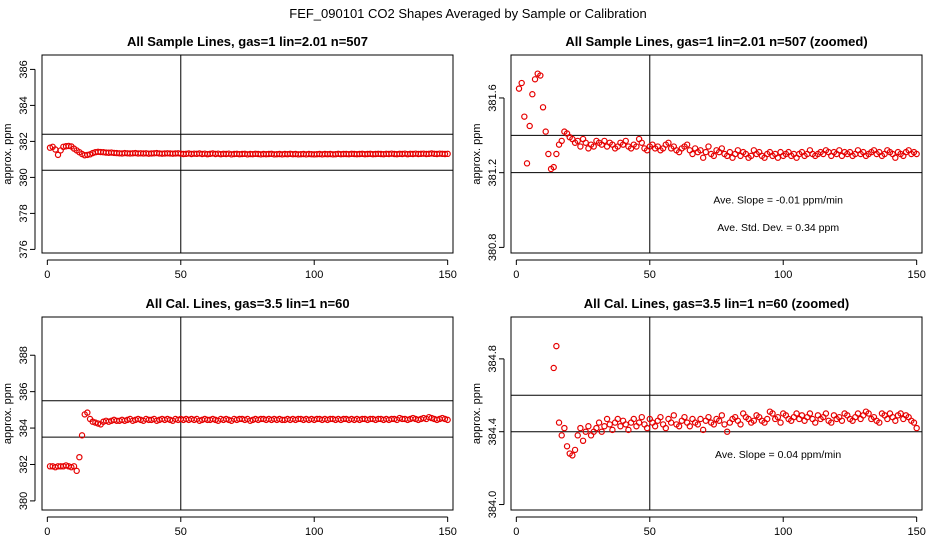  I want to click on annotation: Ave. Slope = -0.01 ppm/min, so click(778, 201).